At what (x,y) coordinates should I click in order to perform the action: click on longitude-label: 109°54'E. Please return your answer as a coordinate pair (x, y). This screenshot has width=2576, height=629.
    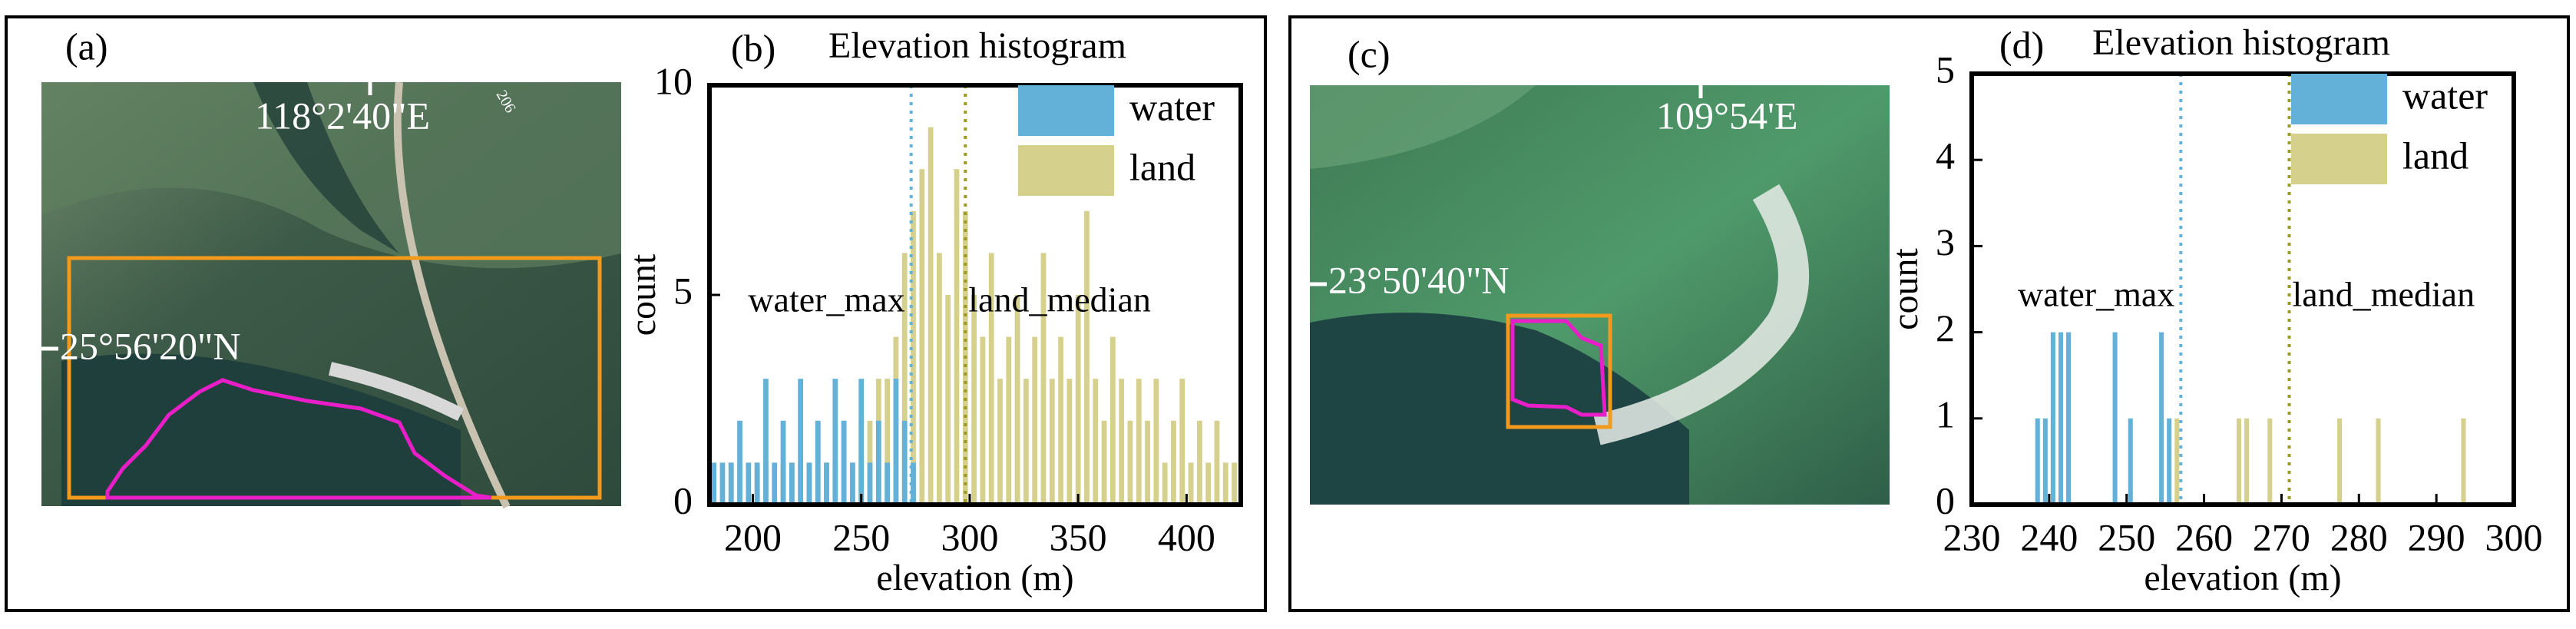
    Looking at the image, I should click on (1727, 116).